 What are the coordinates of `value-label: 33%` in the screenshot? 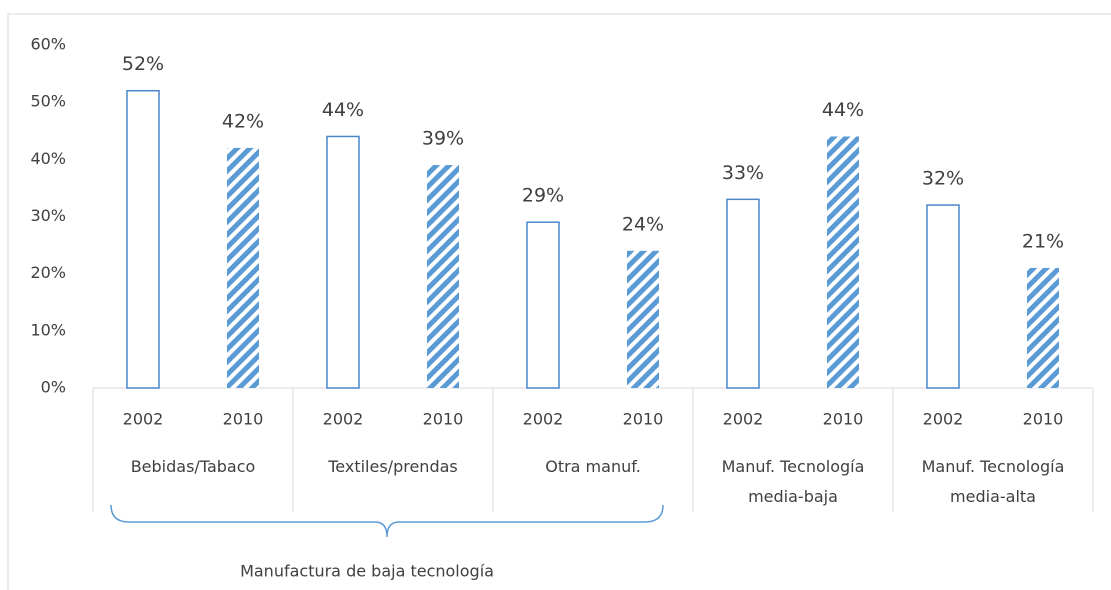 It's located at (743, 173).